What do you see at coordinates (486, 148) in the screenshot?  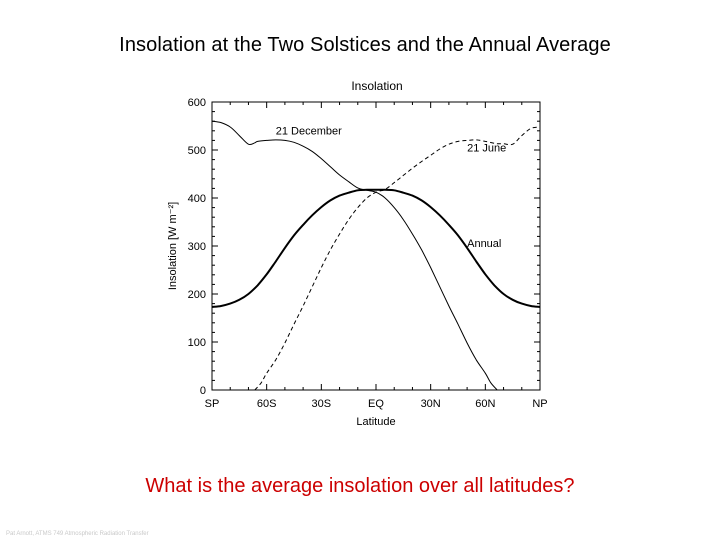 I see `series-label-21-june: 21 June` at bounding box center [486, 148].